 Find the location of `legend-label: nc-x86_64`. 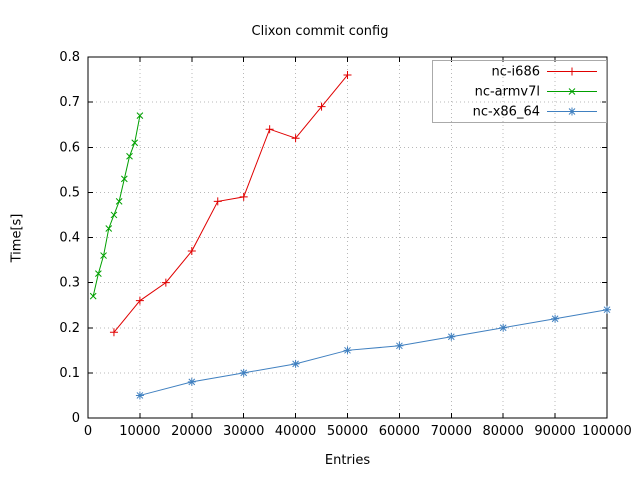

legend-label: nc-x86_64 is located at coordinates (506, 112).